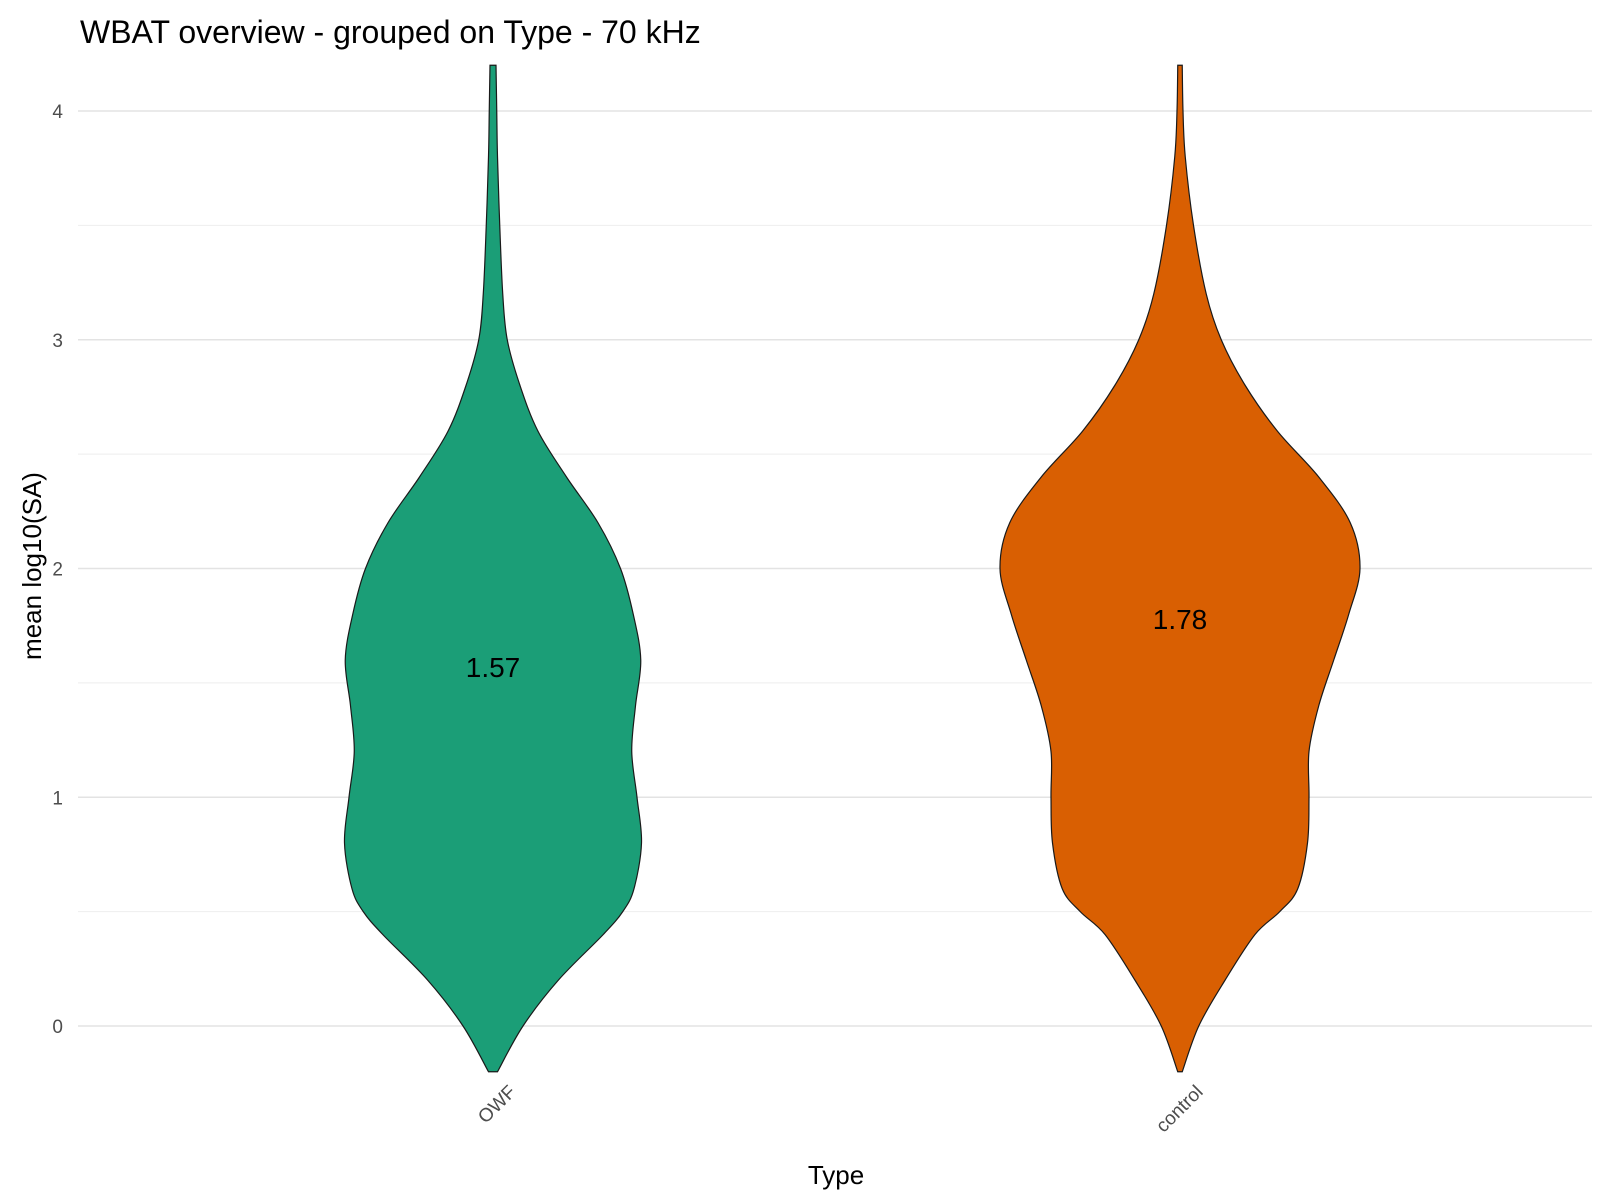  Describe the element at coordinates (493, 667) in the screenshot. I see `mean-label-owf: 1.57` at that location.